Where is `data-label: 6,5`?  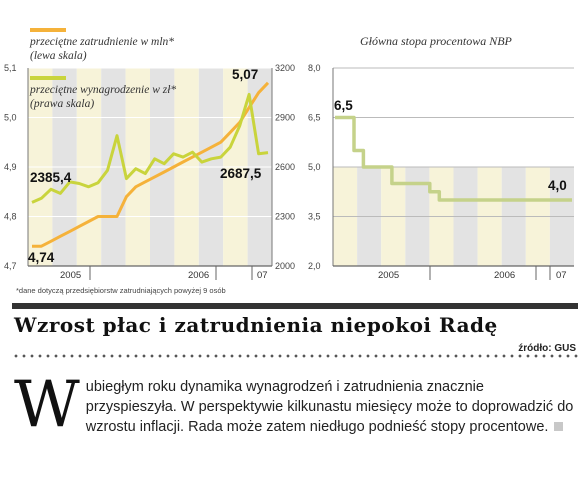
data-label: 6,5 is located at coordinates (343, 105).